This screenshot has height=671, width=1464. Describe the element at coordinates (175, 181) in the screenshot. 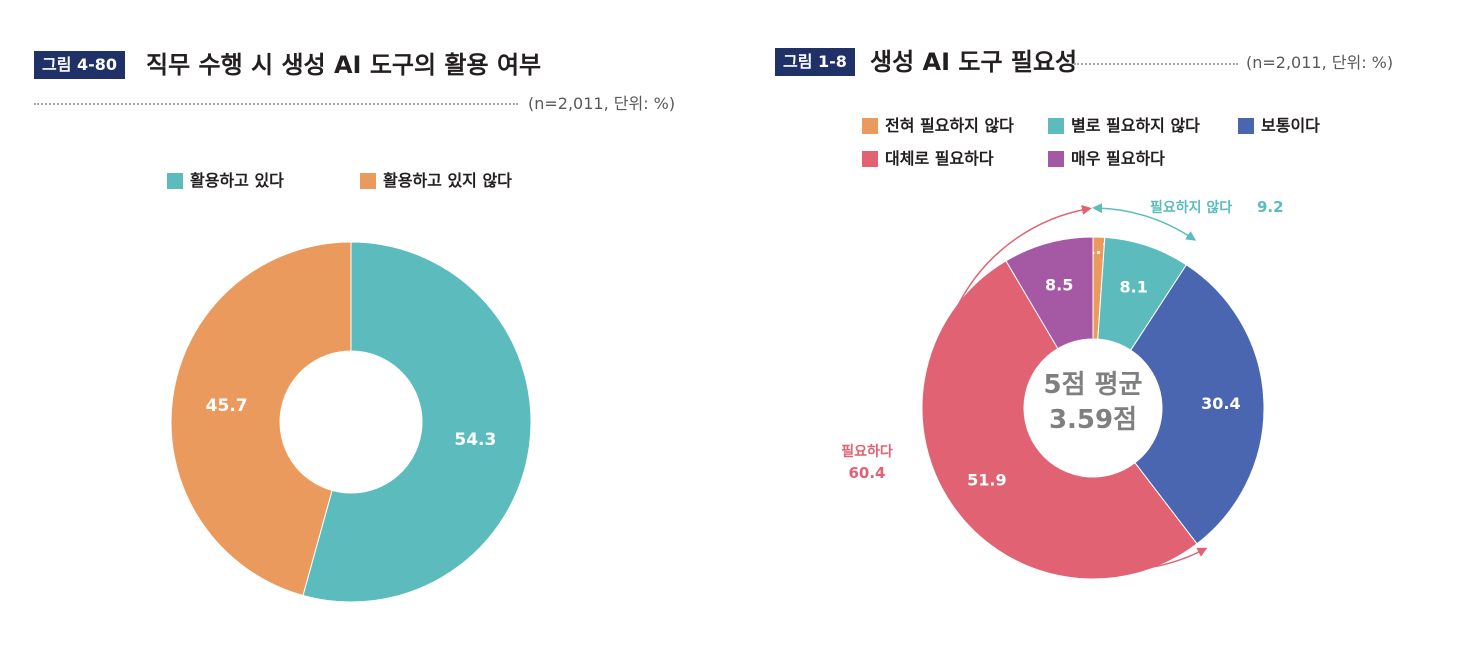

I see `left-legend-swatch-using` at that location.